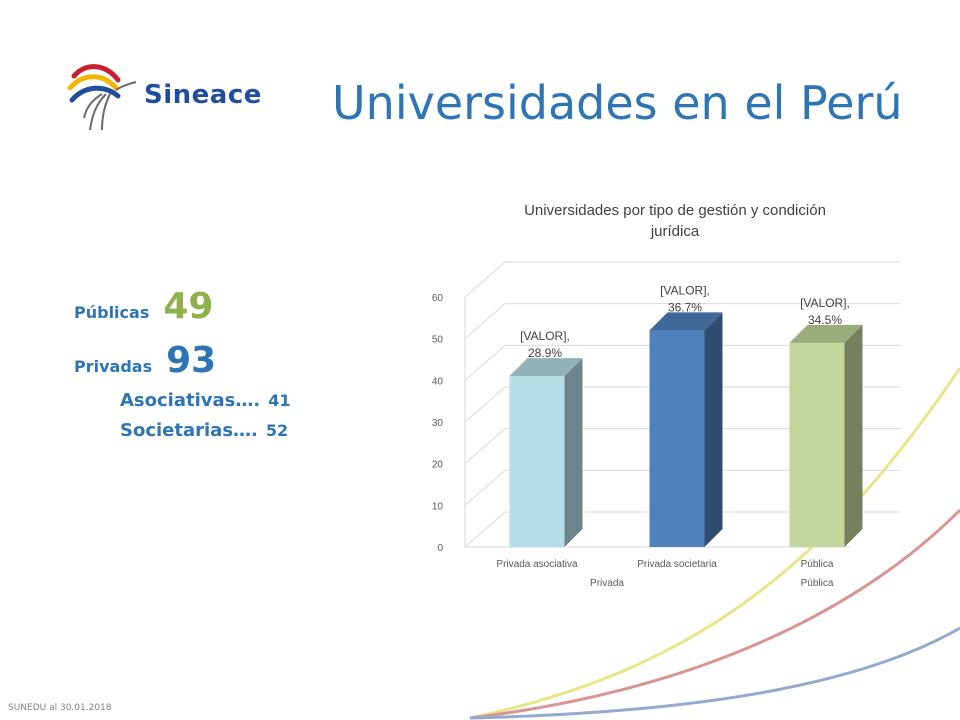 Image resolution: width=960 pixels, height=720 pixels. I want to click on stat-privadas: Privadas 93, so click(145, 360).